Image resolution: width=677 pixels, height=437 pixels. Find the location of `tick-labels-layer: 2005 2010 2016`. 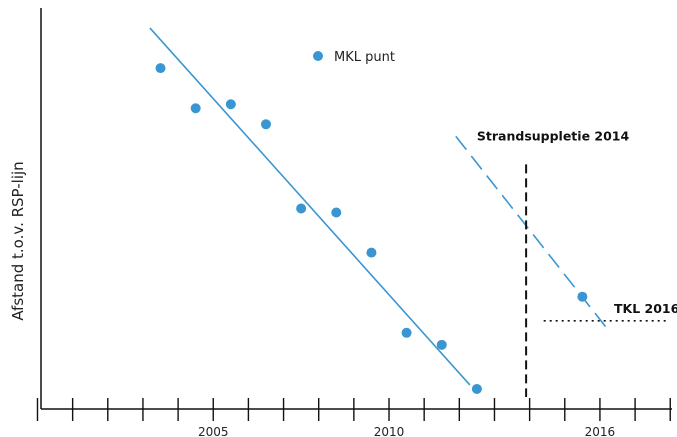

tick-labels-layer: 2005 2010 2016 is located at coordinates (406, 431).